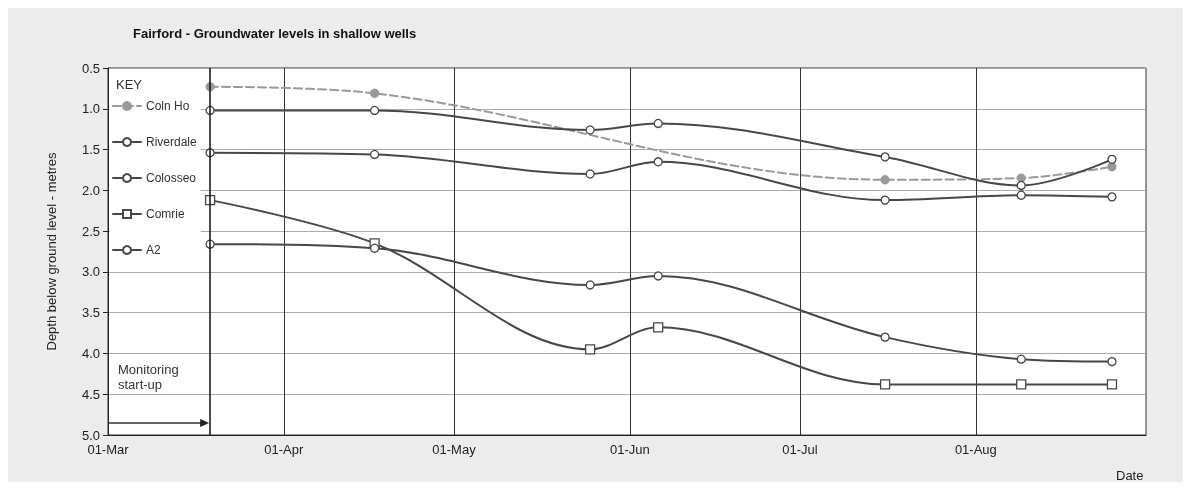  Describe the element at coordinates (629, 449) in the screenshot. I see `x-tick-label: 01-Jun` at that location.